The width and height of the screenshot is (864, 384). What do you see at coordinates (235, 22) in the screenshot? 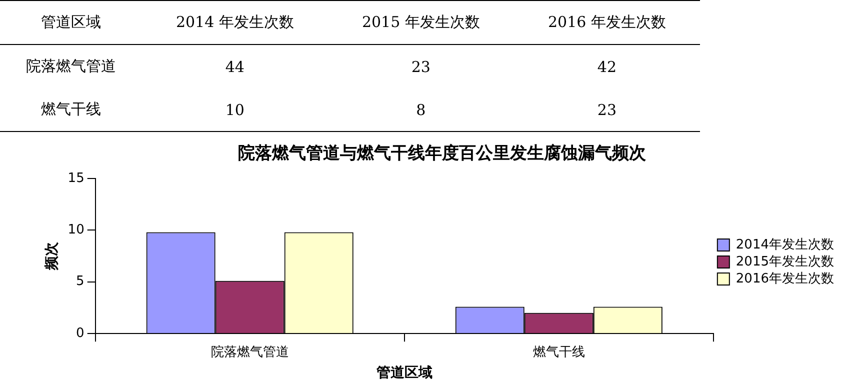
I see `x-tick-label: 2014 年发生次数` at bounding box center [235, 22].